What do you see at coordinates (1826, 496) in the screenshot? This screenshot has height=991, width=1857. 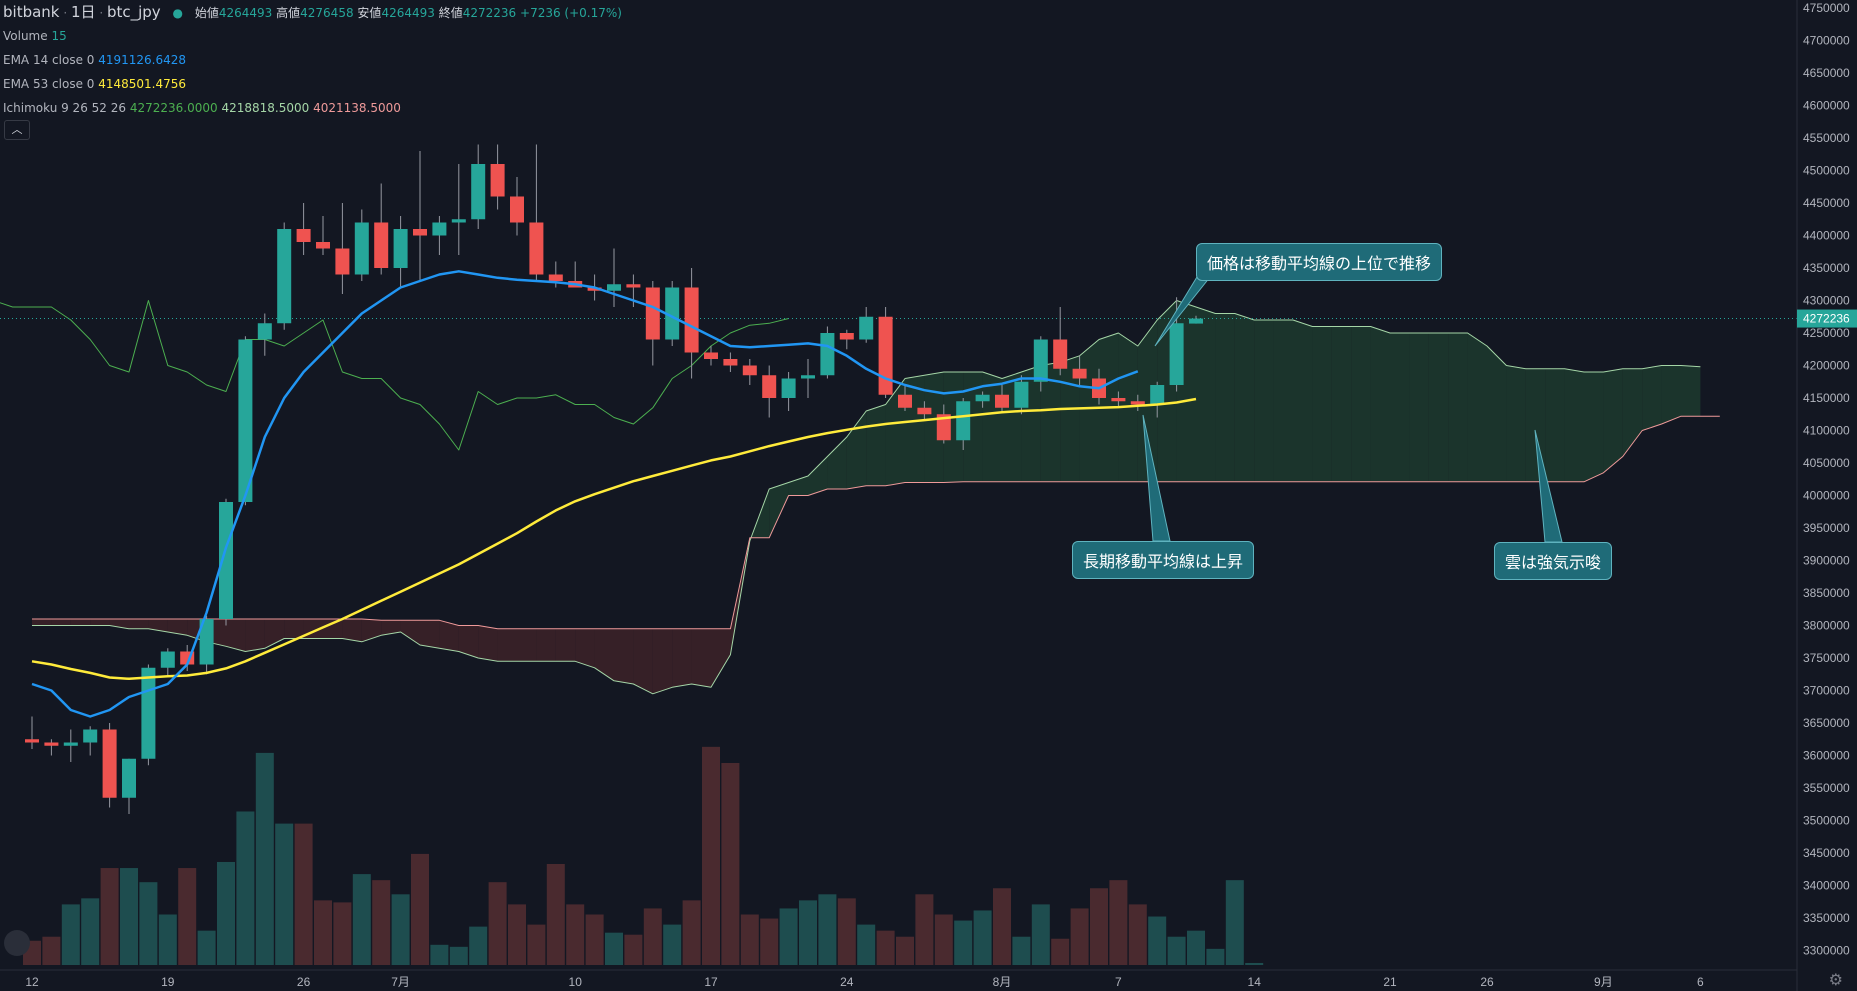 I see `y-tick-label: 4000000` at bounding box center [1826, 496].